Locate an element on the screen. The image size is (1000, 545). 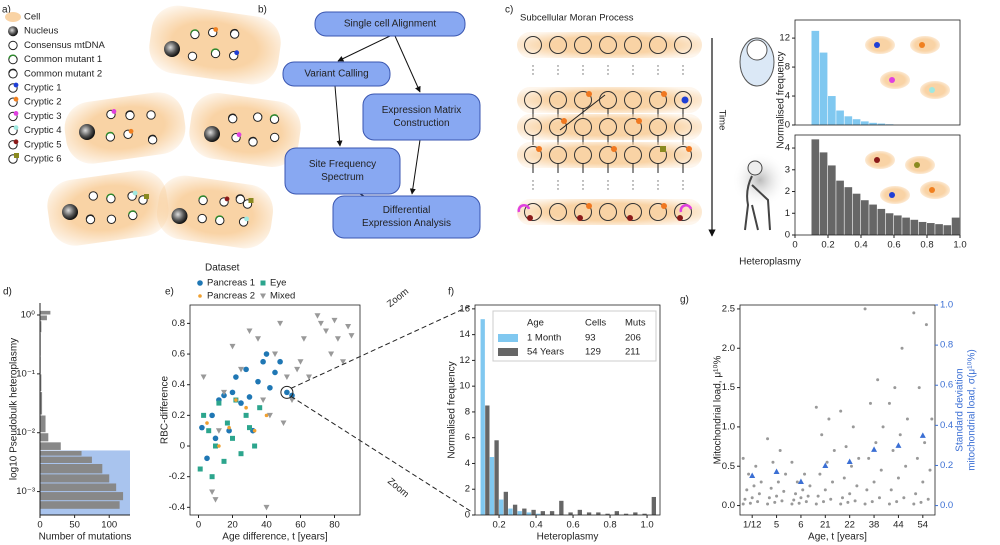
legend-label: Pancreas 1 is located at coordinates (231, 283).